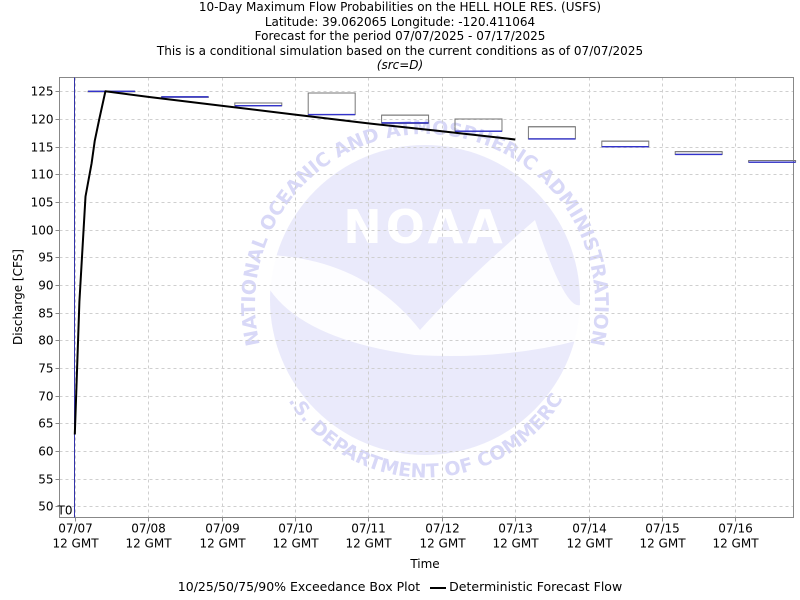 This screenshot has height=600, width=800. Describe the element at coordinates (65, 511) in the screenshot. I see `t0-label: T0` at that location.